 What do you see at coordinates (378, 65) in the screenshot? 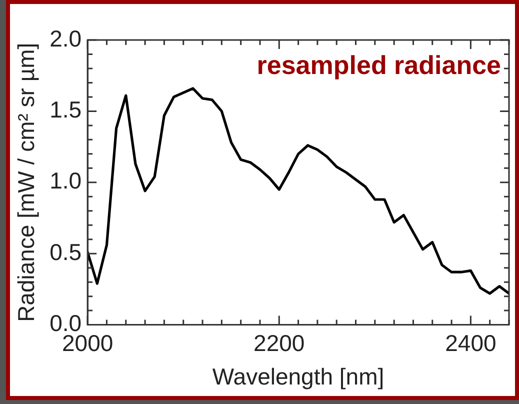
I see `annotation: resampled radiance` at bounding box center [378, 65].